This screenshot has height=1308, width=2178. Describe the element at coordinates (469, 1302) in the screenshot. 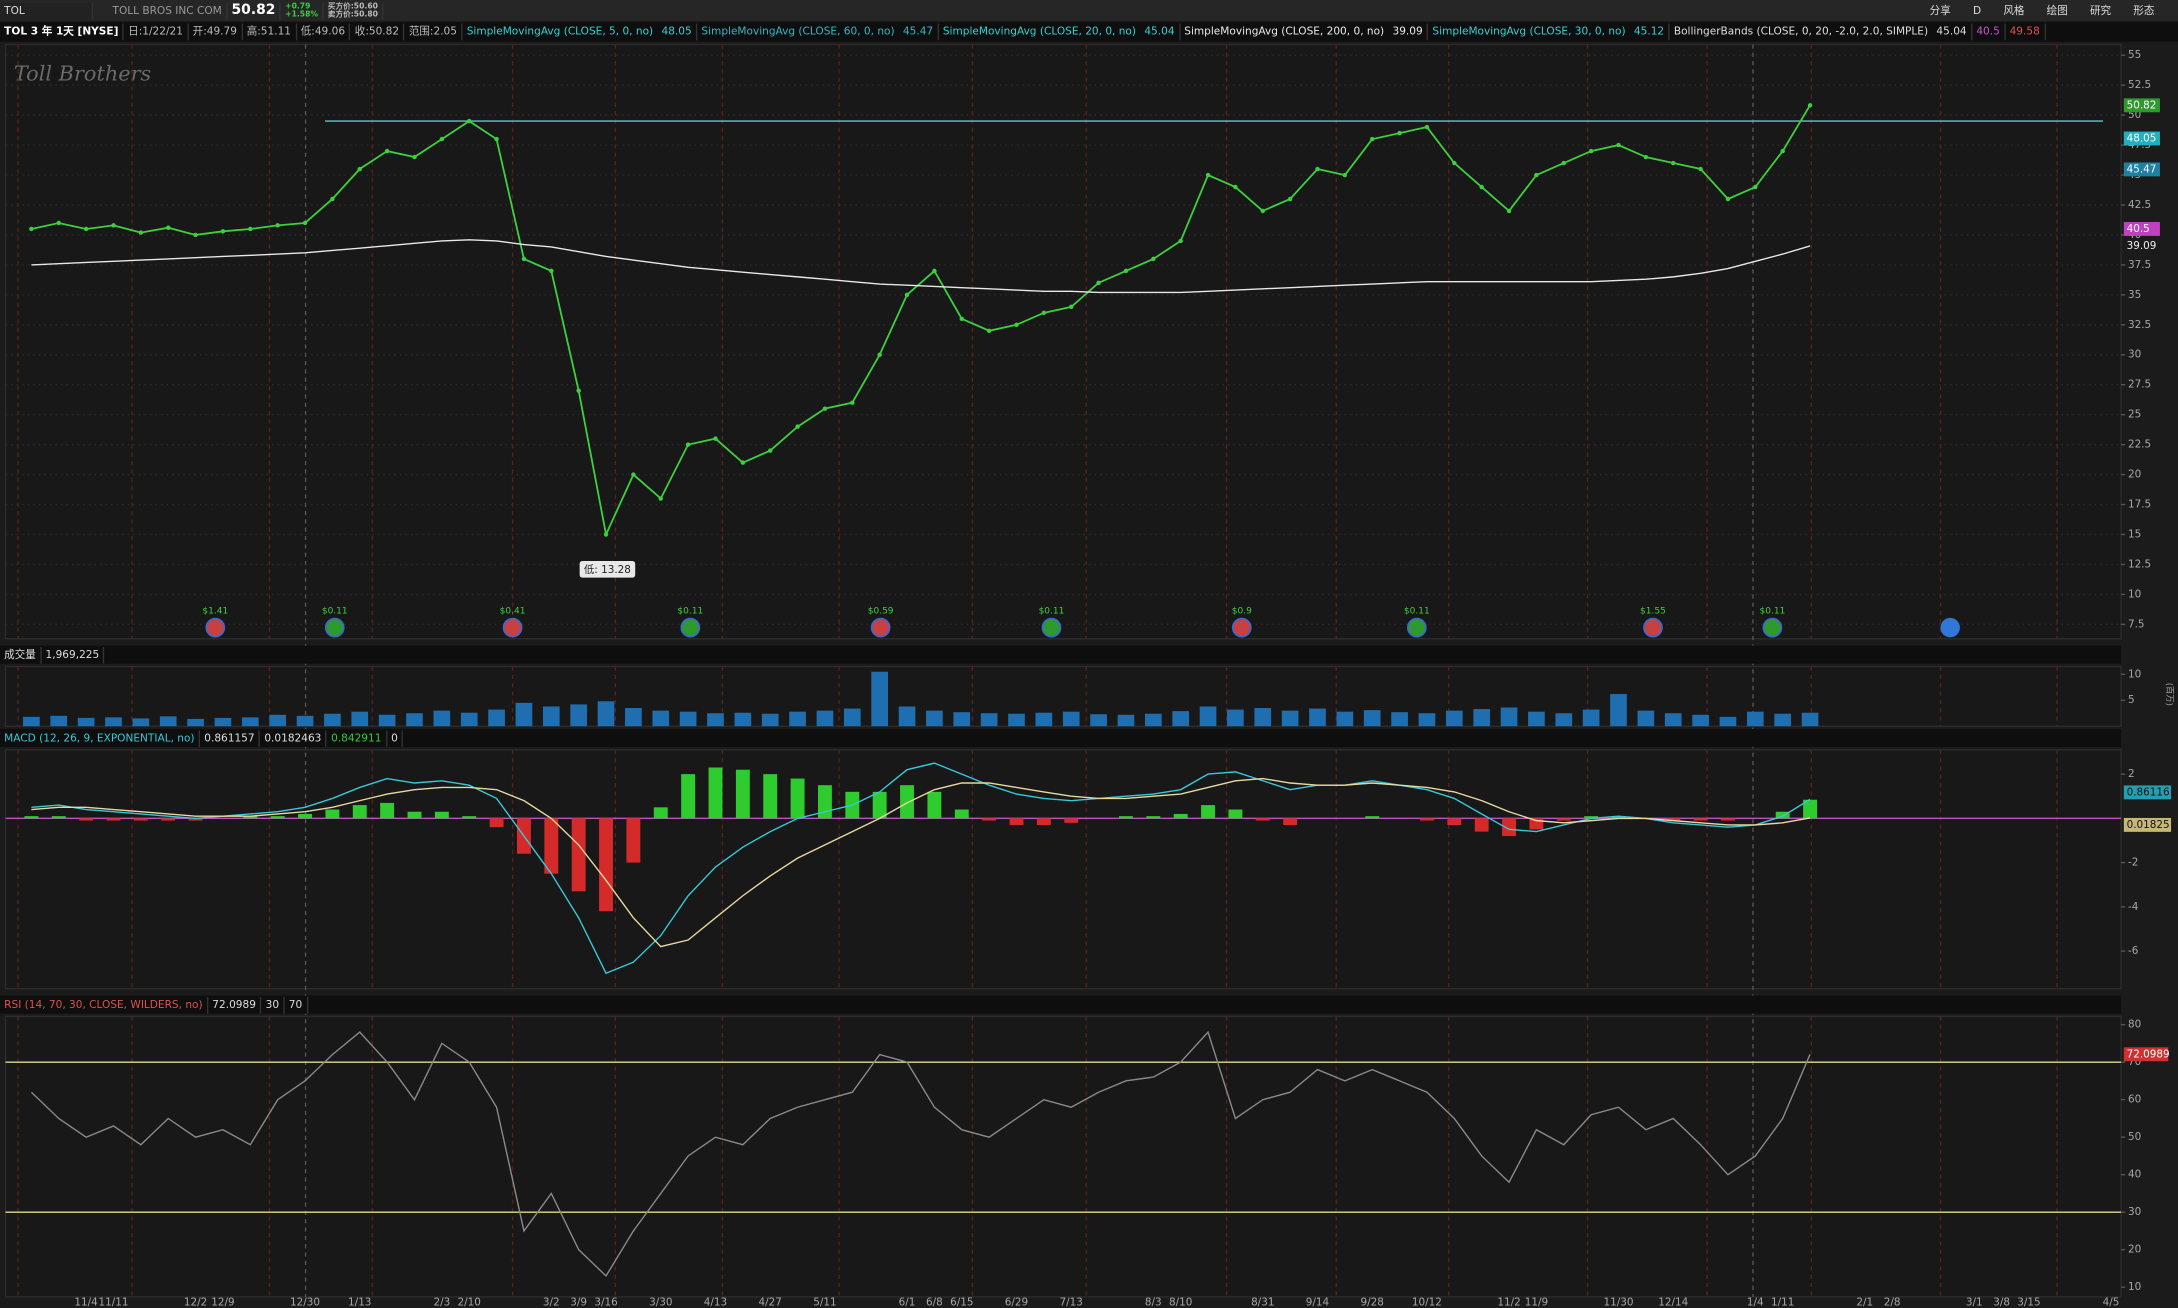

I see `x-tick-label: 2/10` at that location.